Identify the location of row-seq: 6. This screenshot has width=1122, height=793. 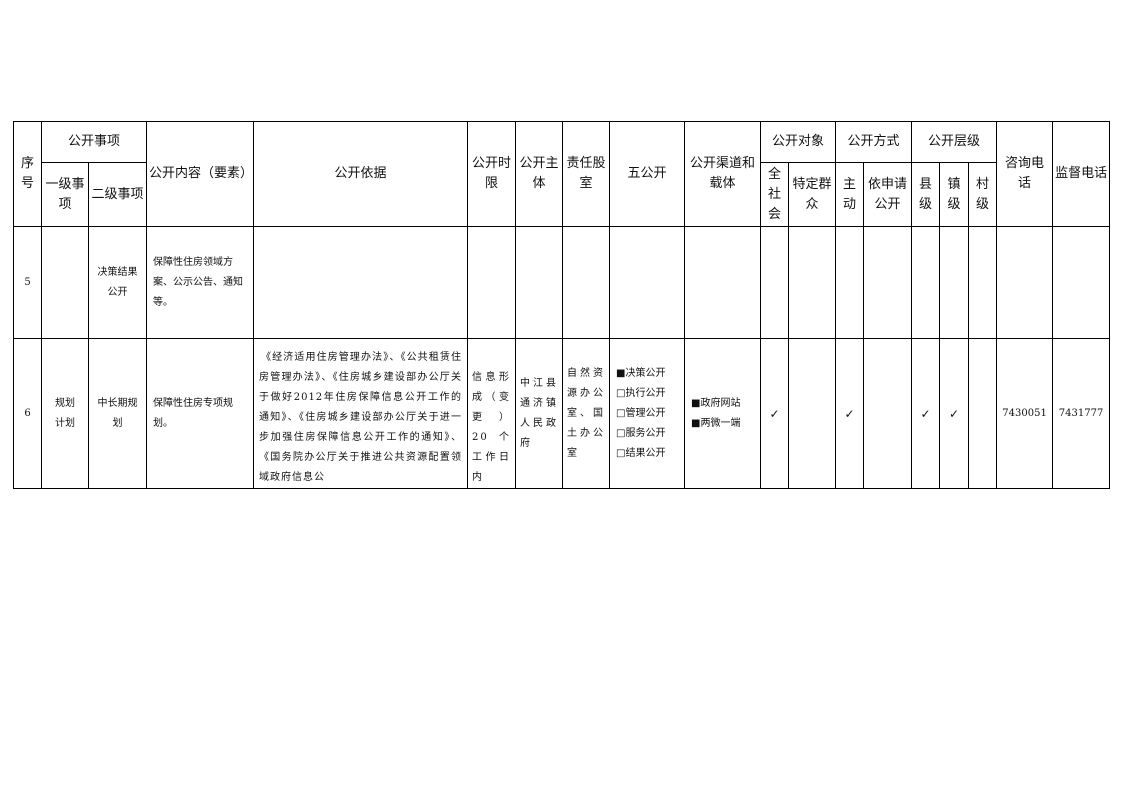
(27, 413).